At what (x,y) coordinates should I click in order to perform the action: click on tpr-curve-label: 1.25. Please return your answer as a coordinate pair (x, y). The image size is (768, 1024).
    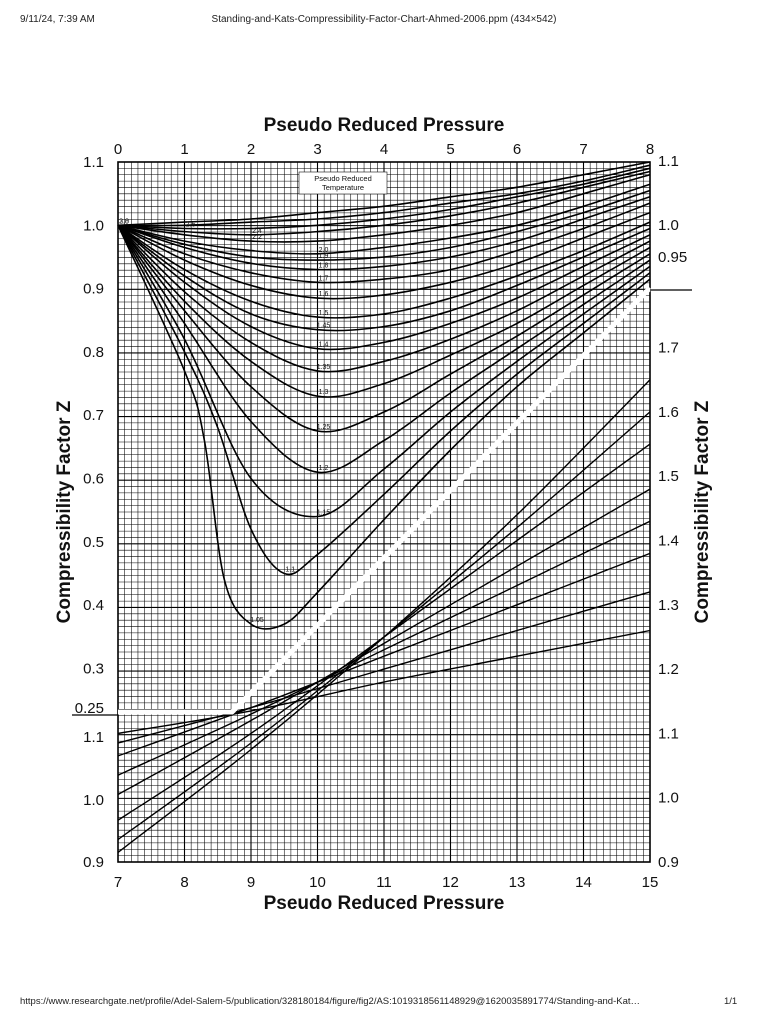
    Looking at the image, I should click on (324, 427).